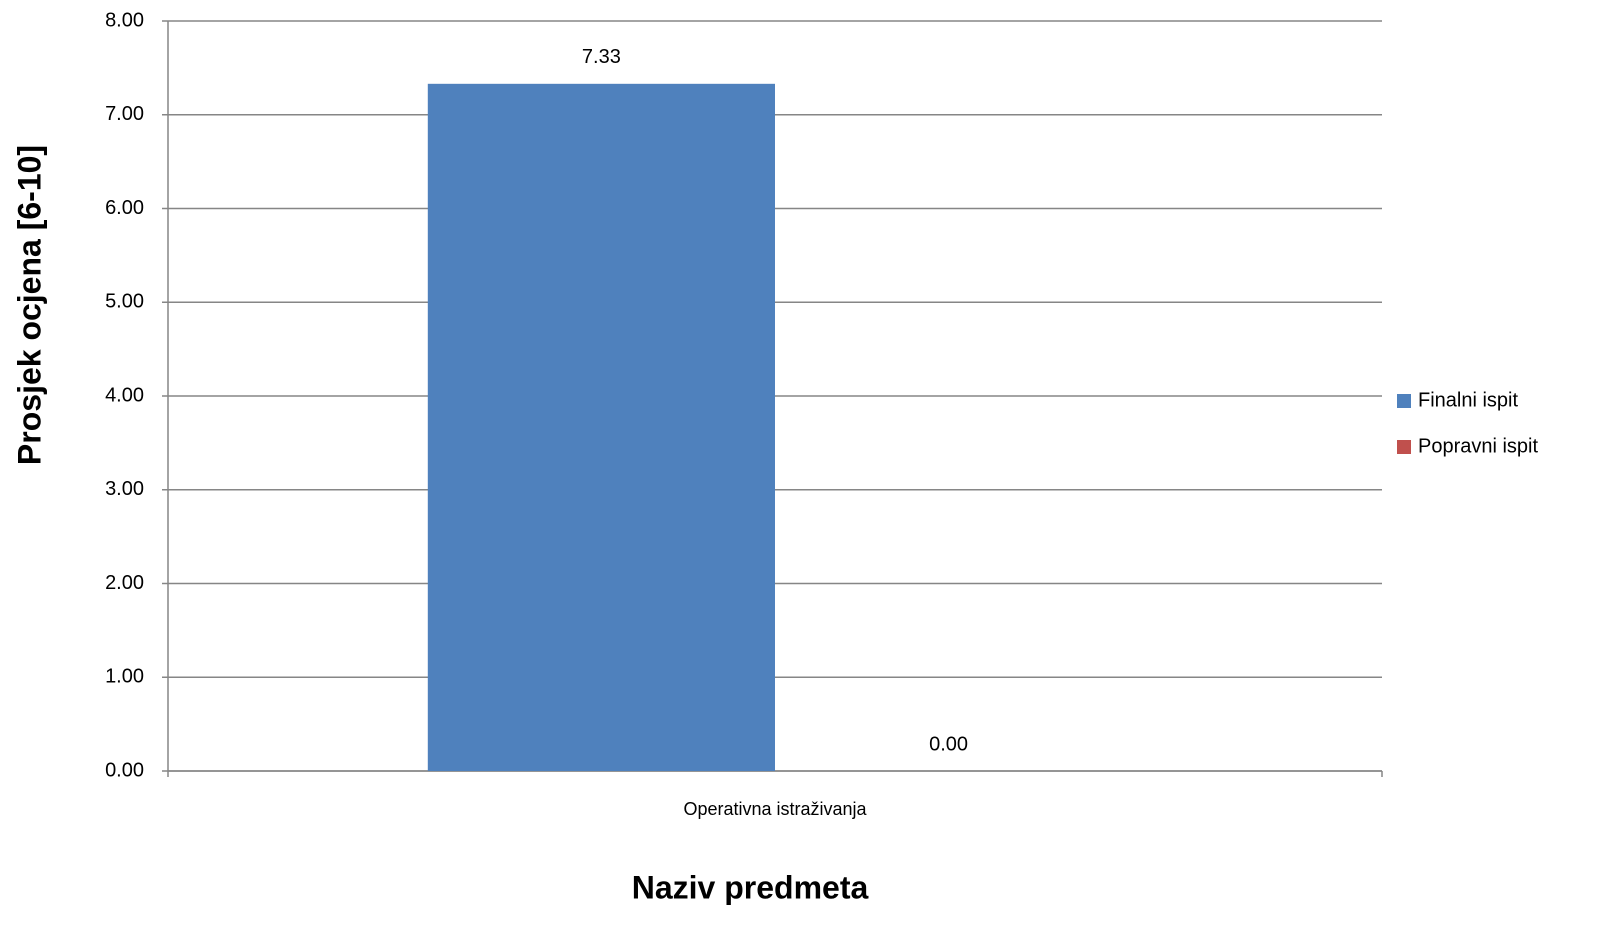 Image resolution: width=1624 pixels, height=942 pixels. I want to click on y-tick-label: 7.00, so click(124, 114).